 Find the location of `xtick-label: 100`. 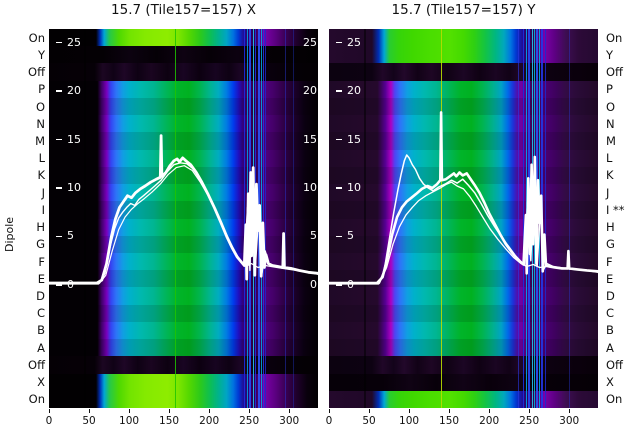

xtick-label: 100 is located at coordinates (129, 421).